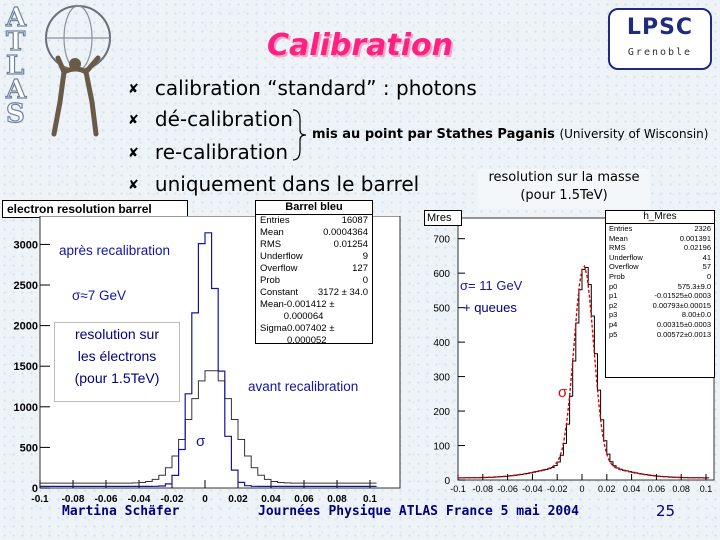 The height and width of the screenshot is (540, 720). I want to click on stat-row: Constant 3172 ± 34.0, so click(314, 293).